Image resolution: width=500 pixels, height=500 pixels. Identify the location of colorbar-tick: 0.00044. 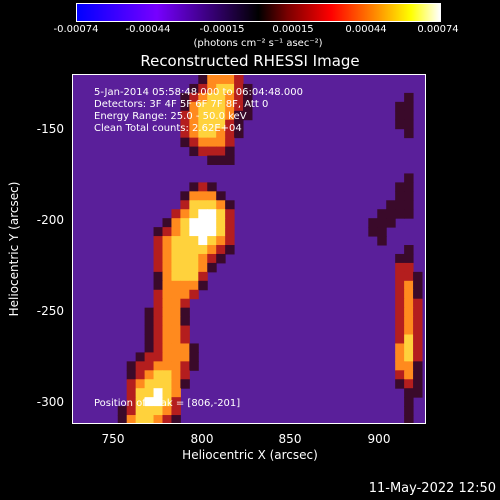
(366, 29).